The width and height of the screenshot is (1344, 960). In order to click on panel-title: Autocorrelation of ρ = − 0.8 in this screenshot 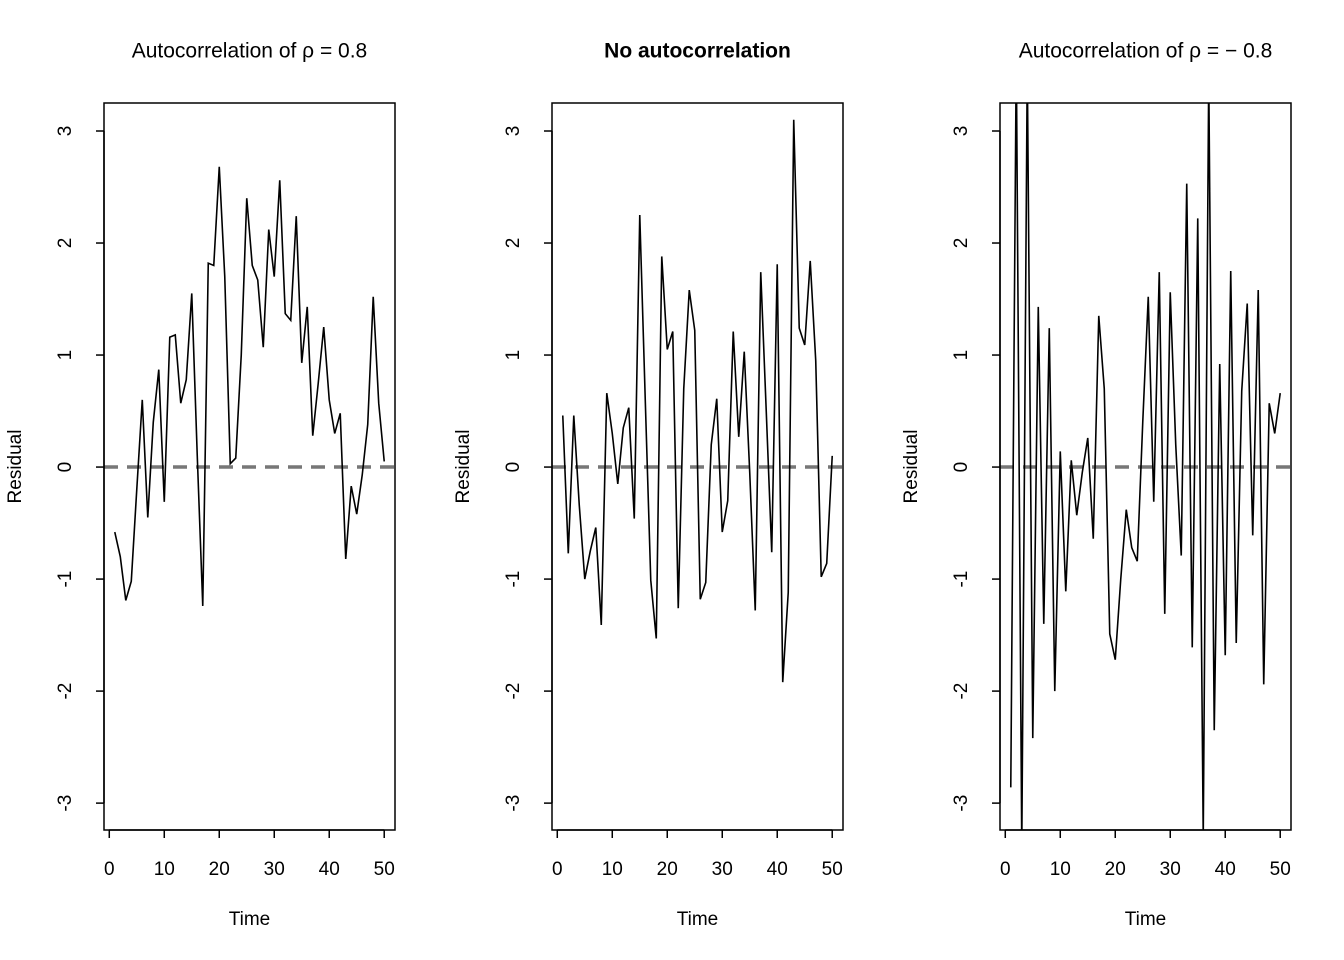, I will do `click(1146, 51)`.